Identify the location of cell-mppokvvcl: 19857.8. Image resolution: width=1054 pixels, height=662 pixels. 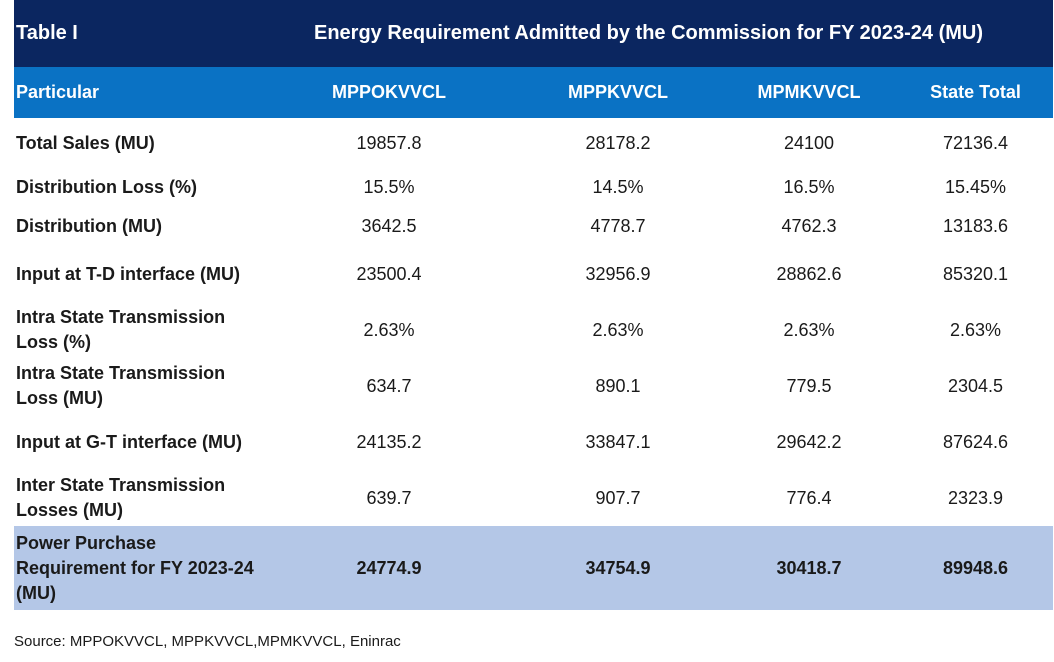
(389, 142).